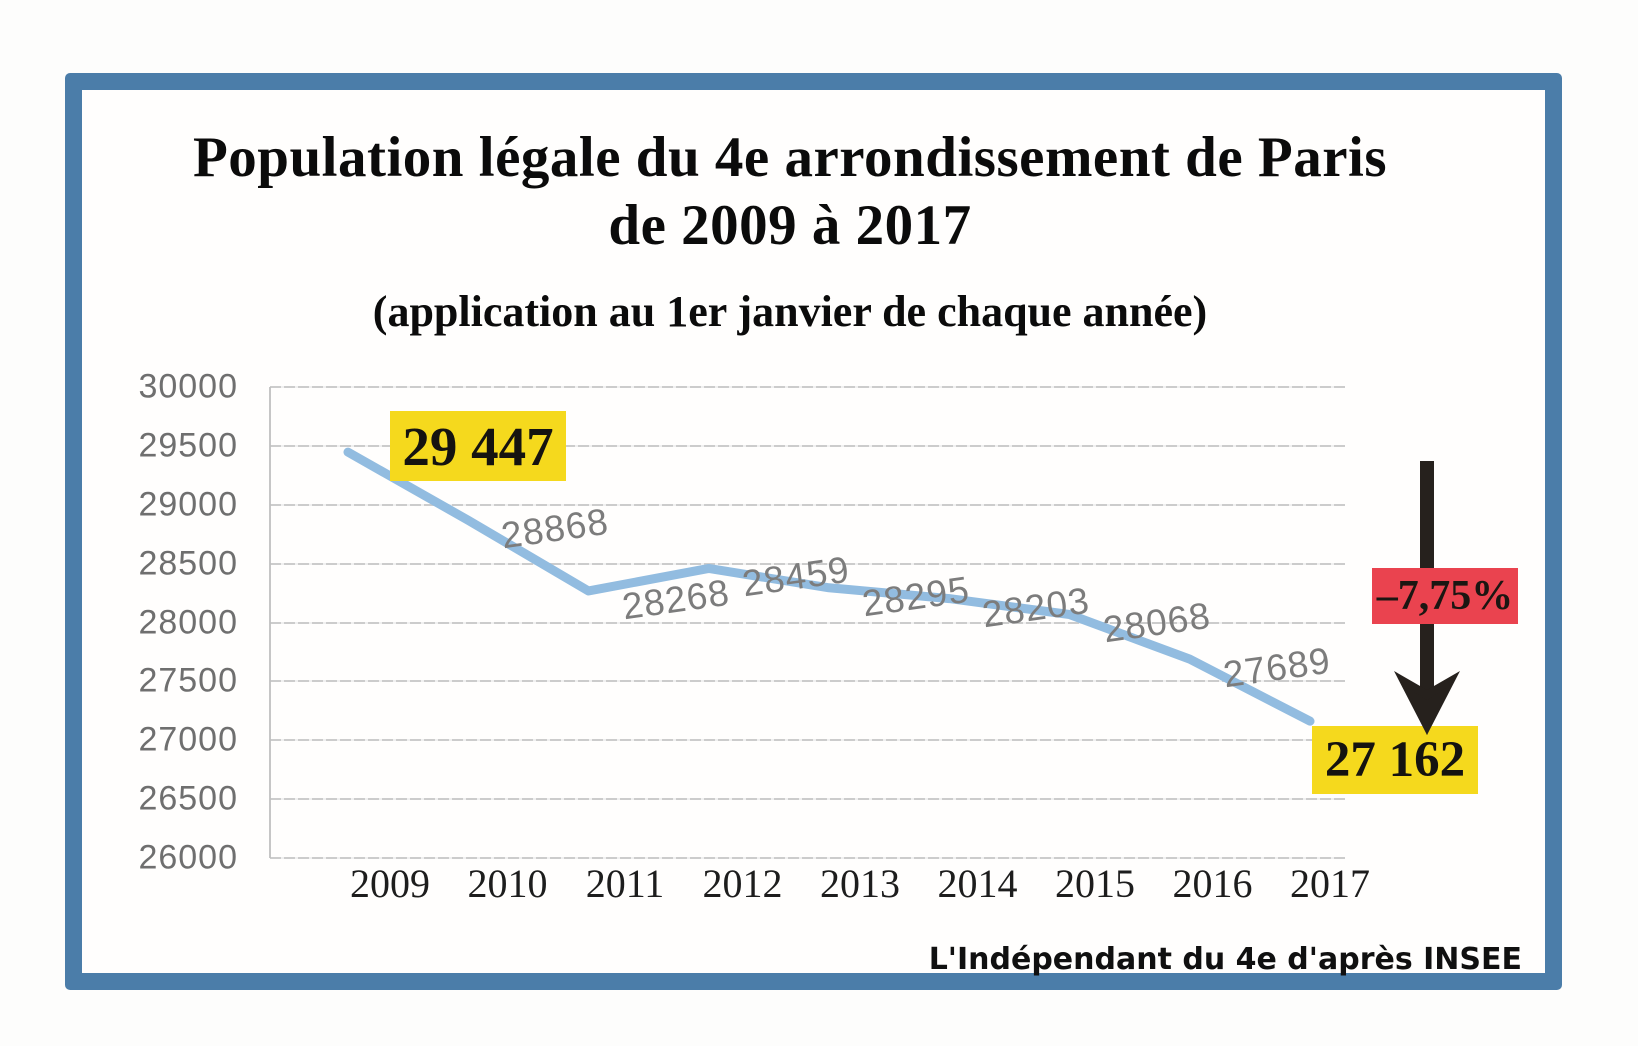  I want to click on start-value-label: 29 447, so click(478, 446).